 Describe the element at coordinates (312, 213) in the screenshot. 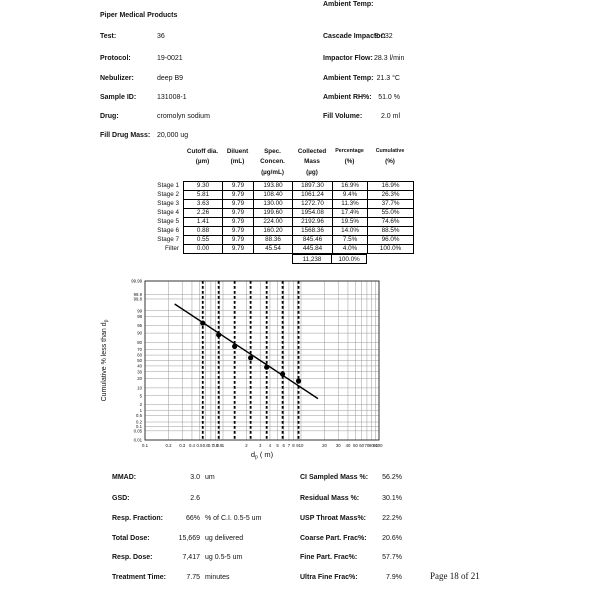

I see `table-cell: 1954.08` at that location.